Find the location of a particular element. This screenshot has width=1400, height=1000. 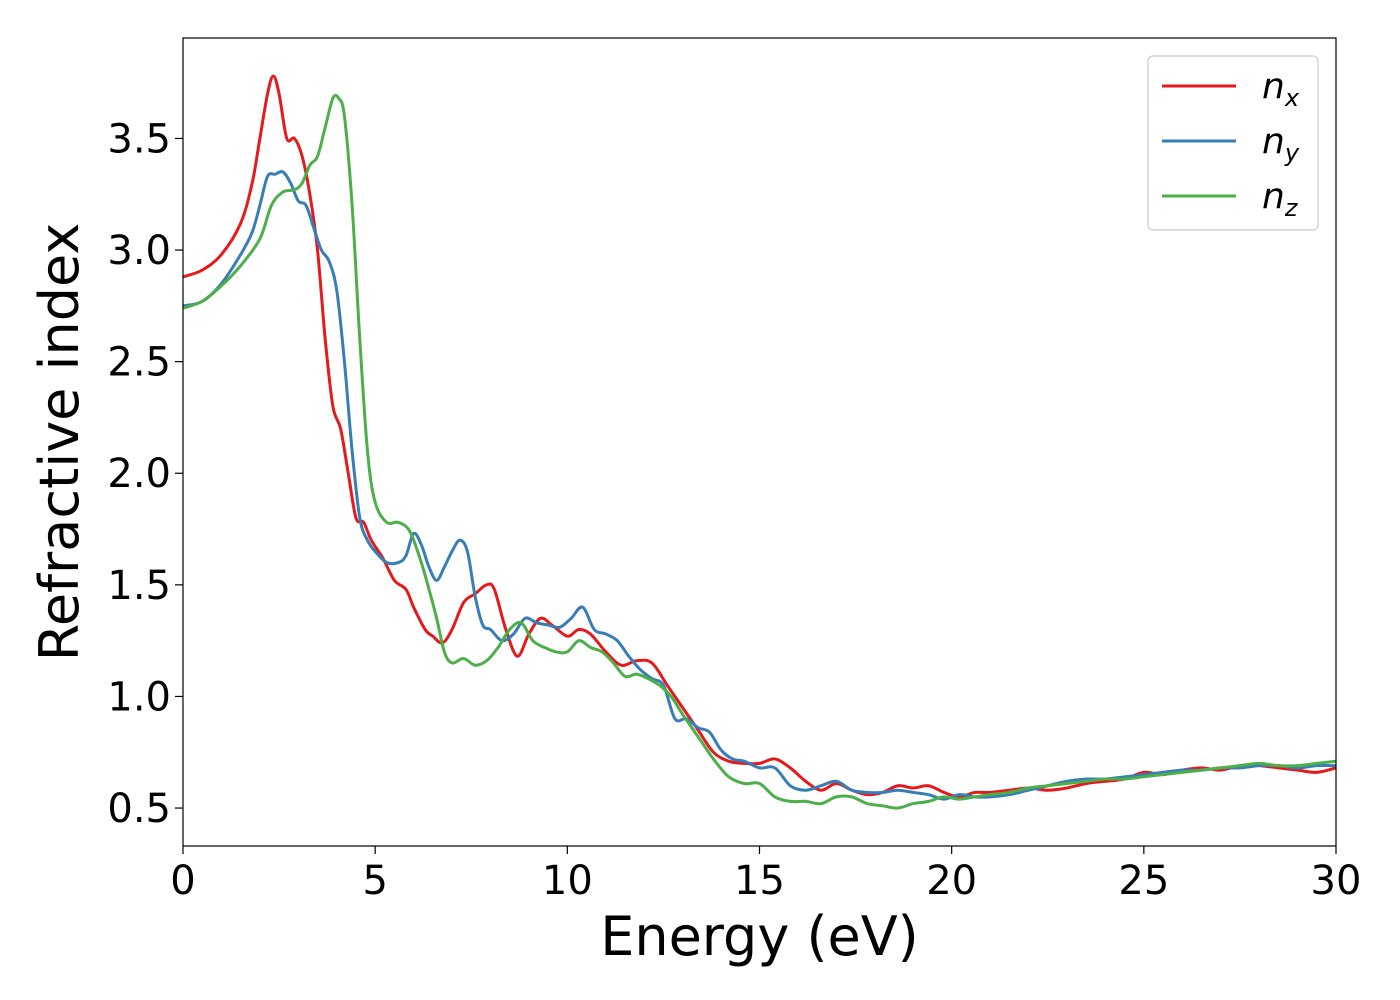

x-tick-label: 30 is located at coordinates (1336, 881).